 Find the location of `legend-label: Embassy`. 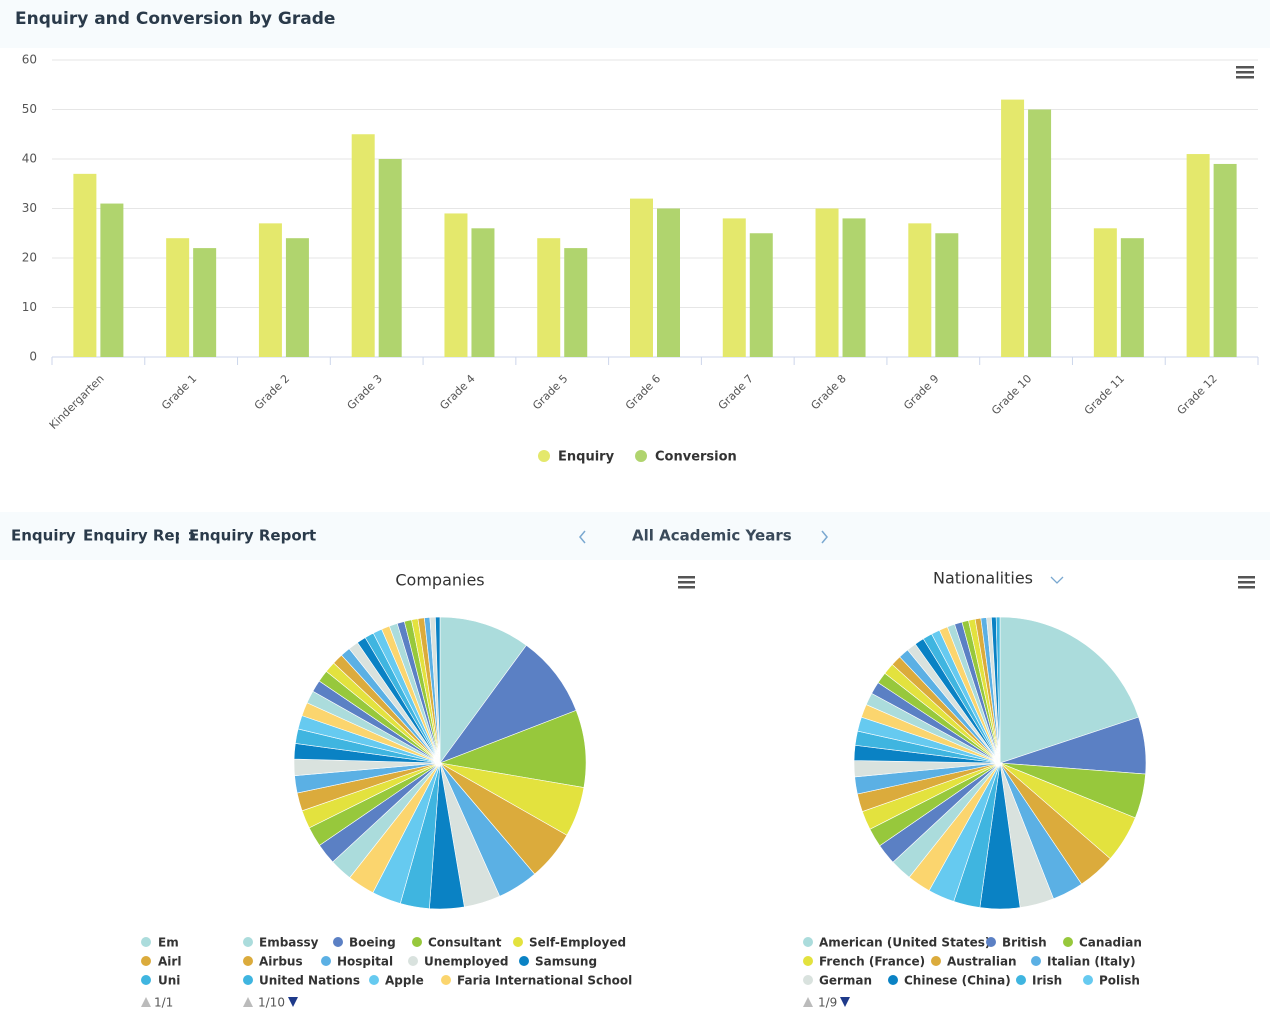

legend-label: Embassy is located at coordinates (289, 943).